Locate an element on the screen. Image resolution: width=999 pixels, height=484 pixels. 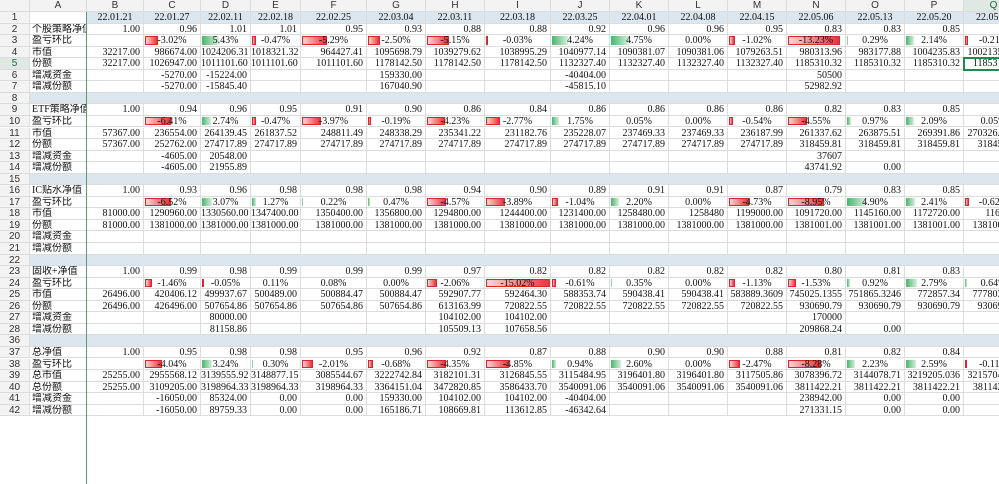
data-cell: -4.57% is located at coordinates (455, 202).